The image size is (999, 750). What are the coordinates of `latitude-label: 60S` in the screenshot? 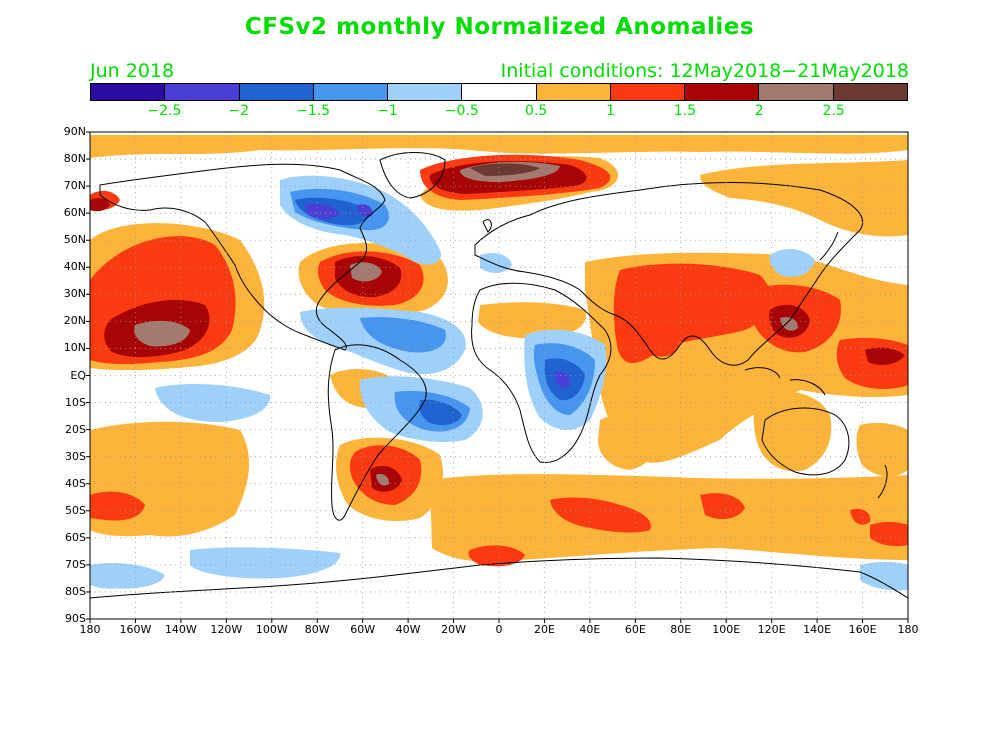 It's located at (75, 537).